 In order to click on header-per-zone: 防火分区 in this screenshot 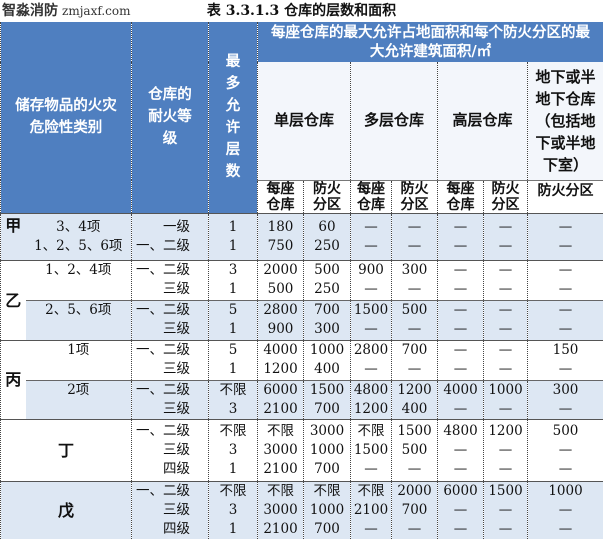, I will do `click(327, 196)`.